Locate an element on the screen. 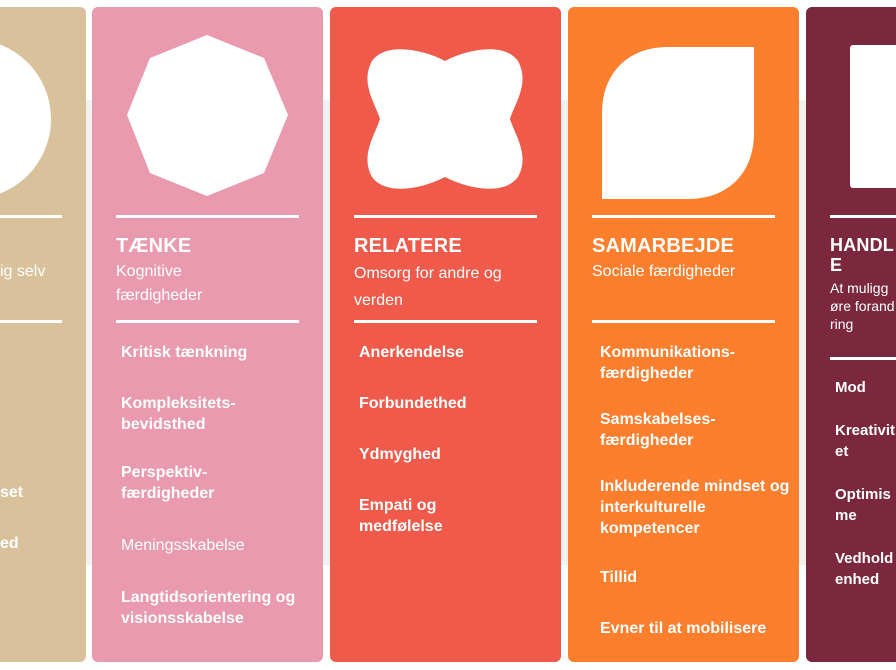 This screenshot has height=670, width=896. skill-item: Forbundethed is located at coordinates (413, 403).